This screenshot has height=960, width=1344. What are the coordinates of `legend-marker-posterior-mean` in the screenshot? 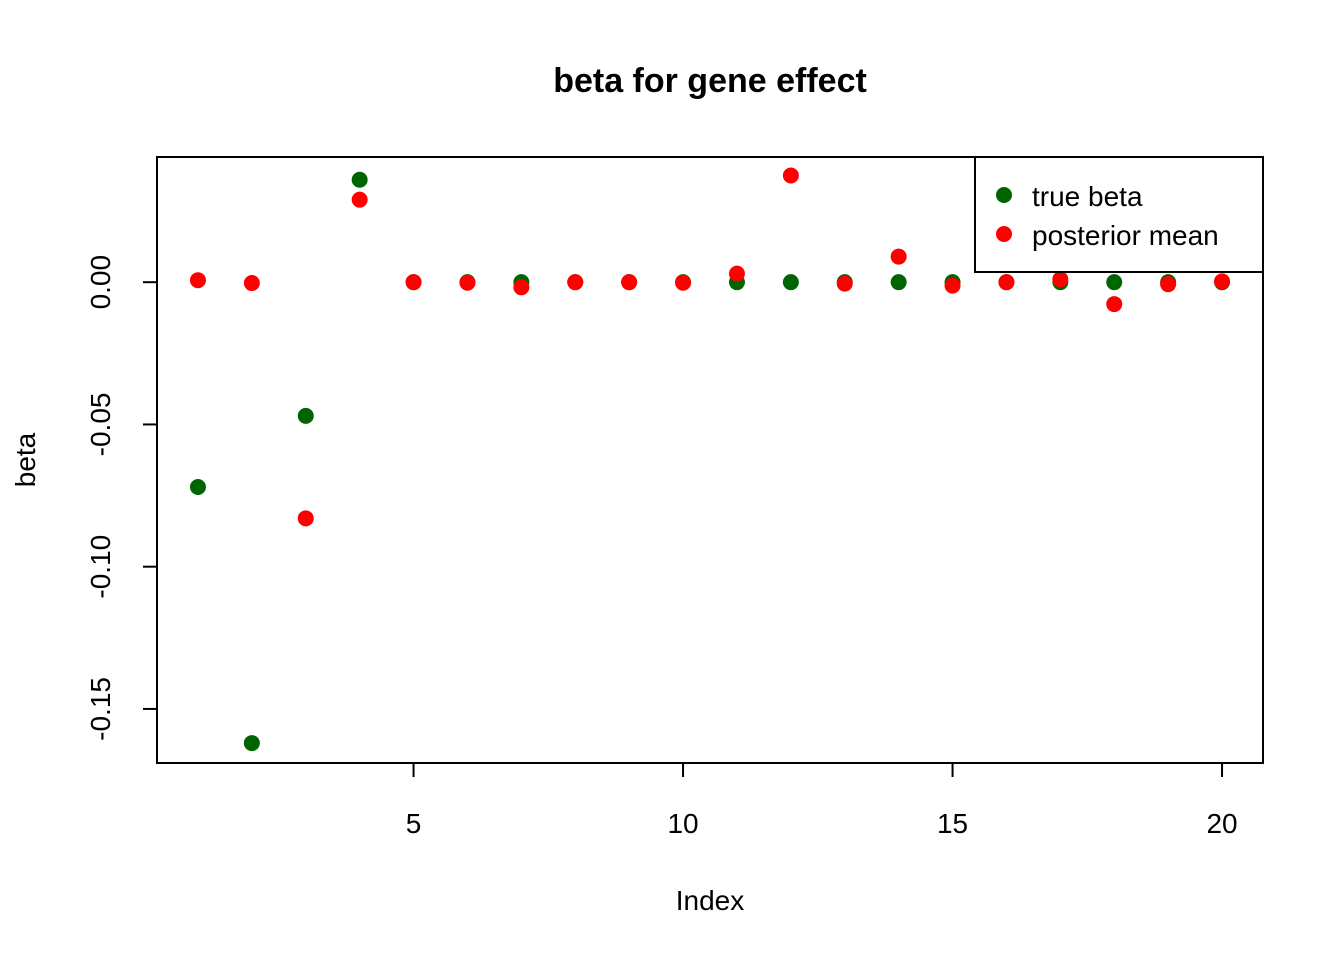 It's located at (1004, 234).